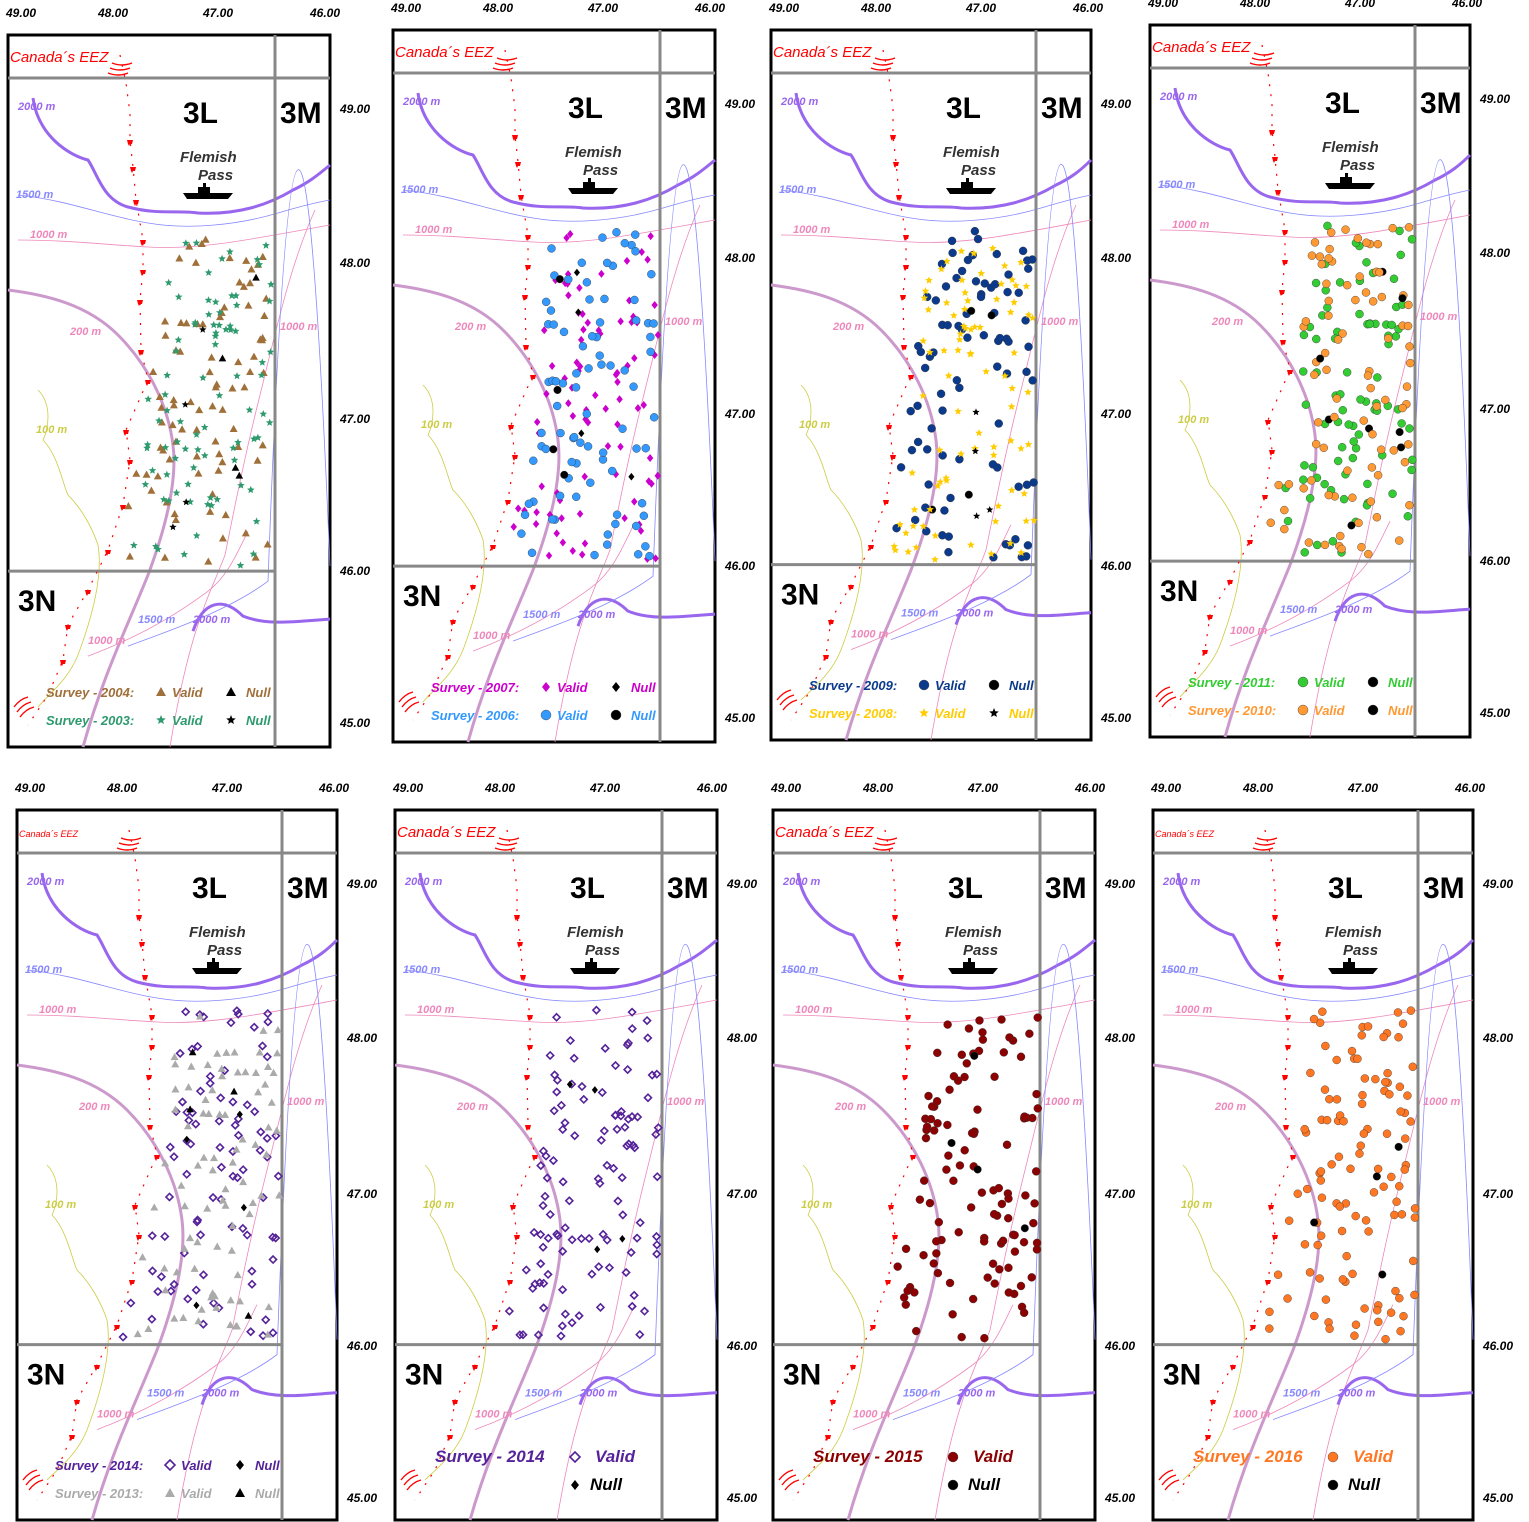 The image size is (1529, 1522). What do you see at coordinates (217, 966) in the screenshot?
I see `ship-icon` at bounding box center [217, 966].